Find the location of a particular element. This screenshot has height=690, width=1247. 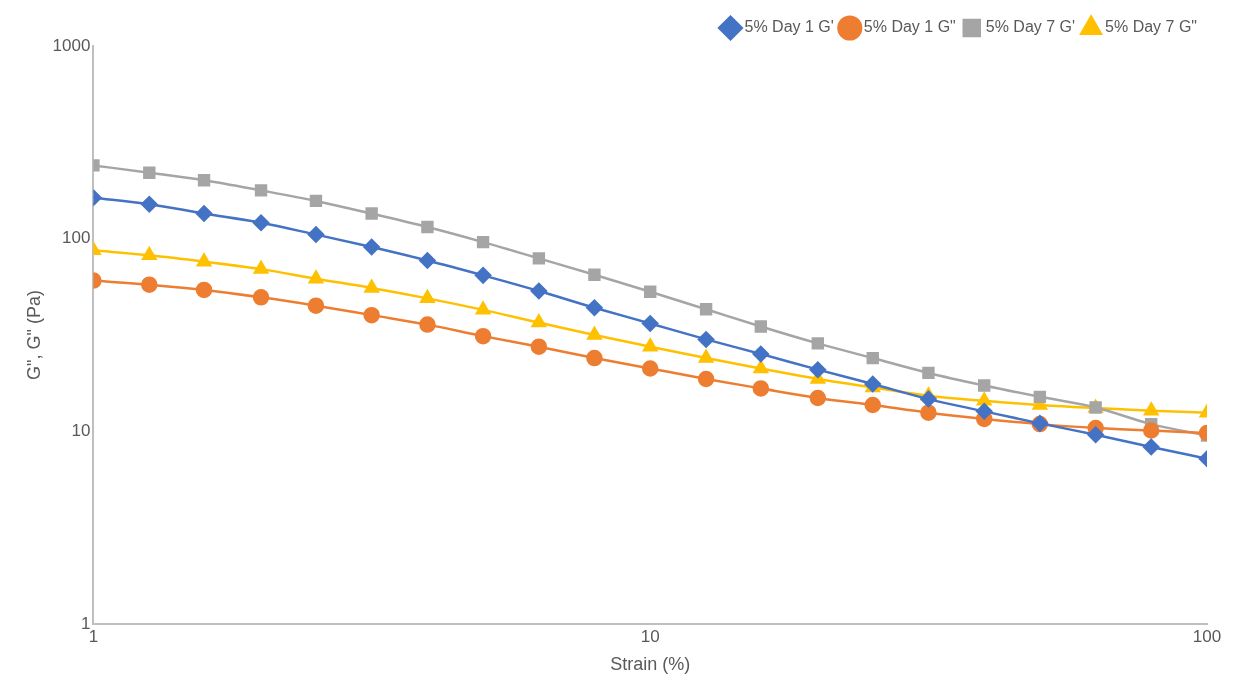

x-tick-label: 10 is located at coordinates (650, 636).